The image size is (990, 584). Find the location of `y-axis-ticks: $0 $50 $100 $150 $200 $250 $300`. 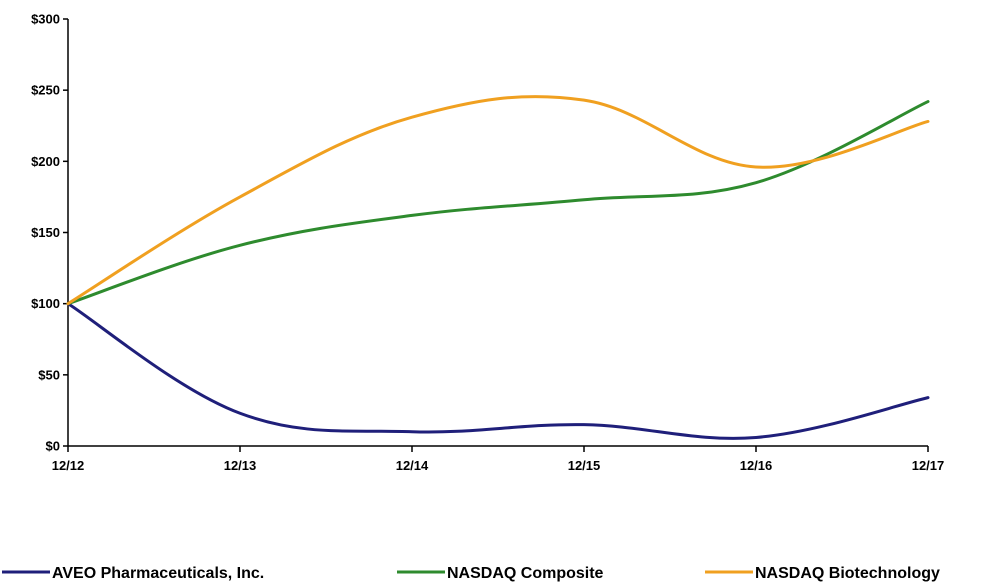

y-axis-ticks: $0 $50 $100 $150 $200 $250 $300 is located at coordinates (49, 233).